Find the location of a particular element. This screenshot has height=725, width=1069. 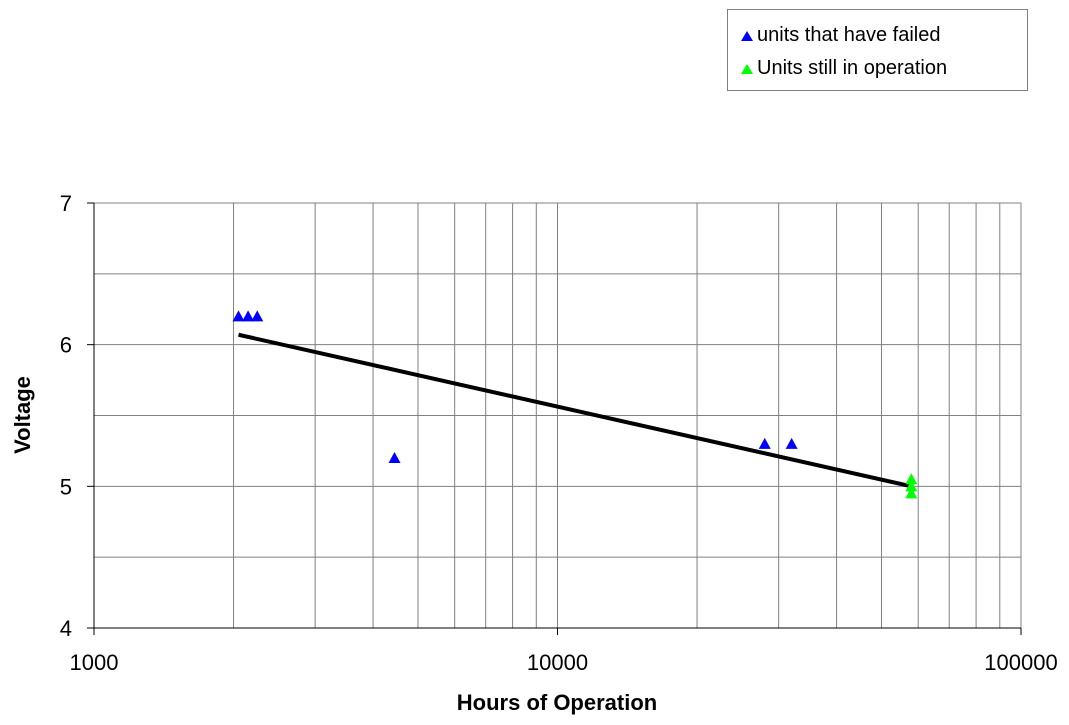

trendline is located at coordinates (575, 410).